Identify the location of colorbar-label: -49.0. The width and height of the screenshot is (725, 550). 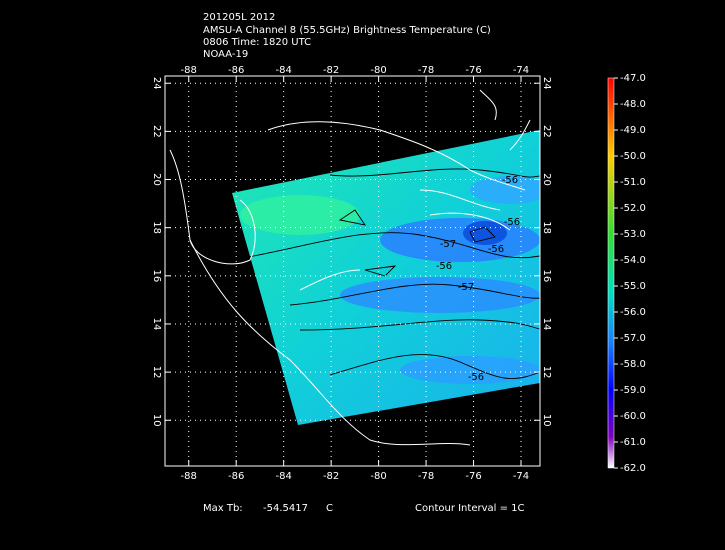
(633, 130).